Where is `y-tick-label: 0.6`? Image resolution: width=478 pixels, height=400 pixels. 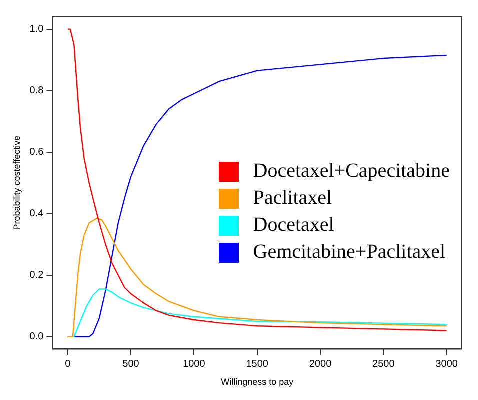
y-tick-label: 0.6 is located at coordinates (37, 152).